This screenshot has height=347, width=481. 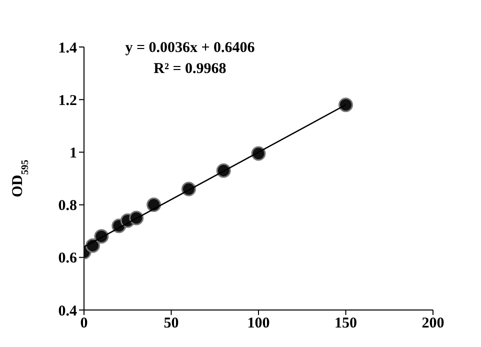 I want to click on y-tick-label: 0.4, so click(x=68, y=311).